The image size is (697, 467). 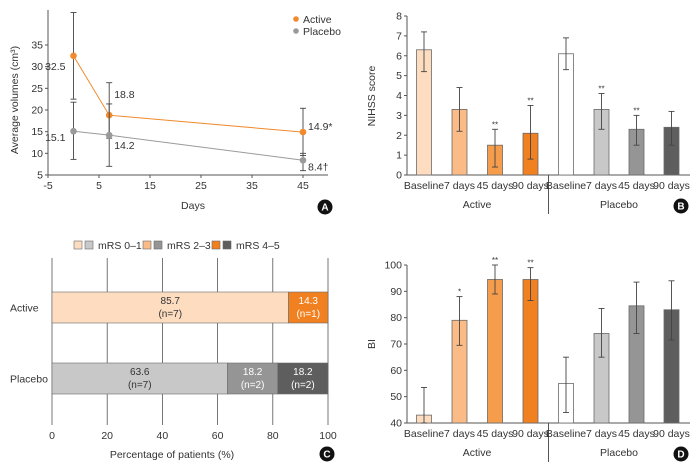 I want to click on panel-d-x-tick-label: 45 days, so click(x=636, y=434).